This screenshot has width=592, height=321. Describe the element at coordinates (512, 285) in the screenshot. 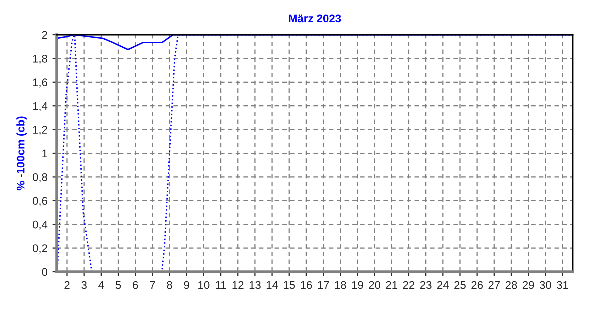

I see `x-tick-label: 28` at that location.